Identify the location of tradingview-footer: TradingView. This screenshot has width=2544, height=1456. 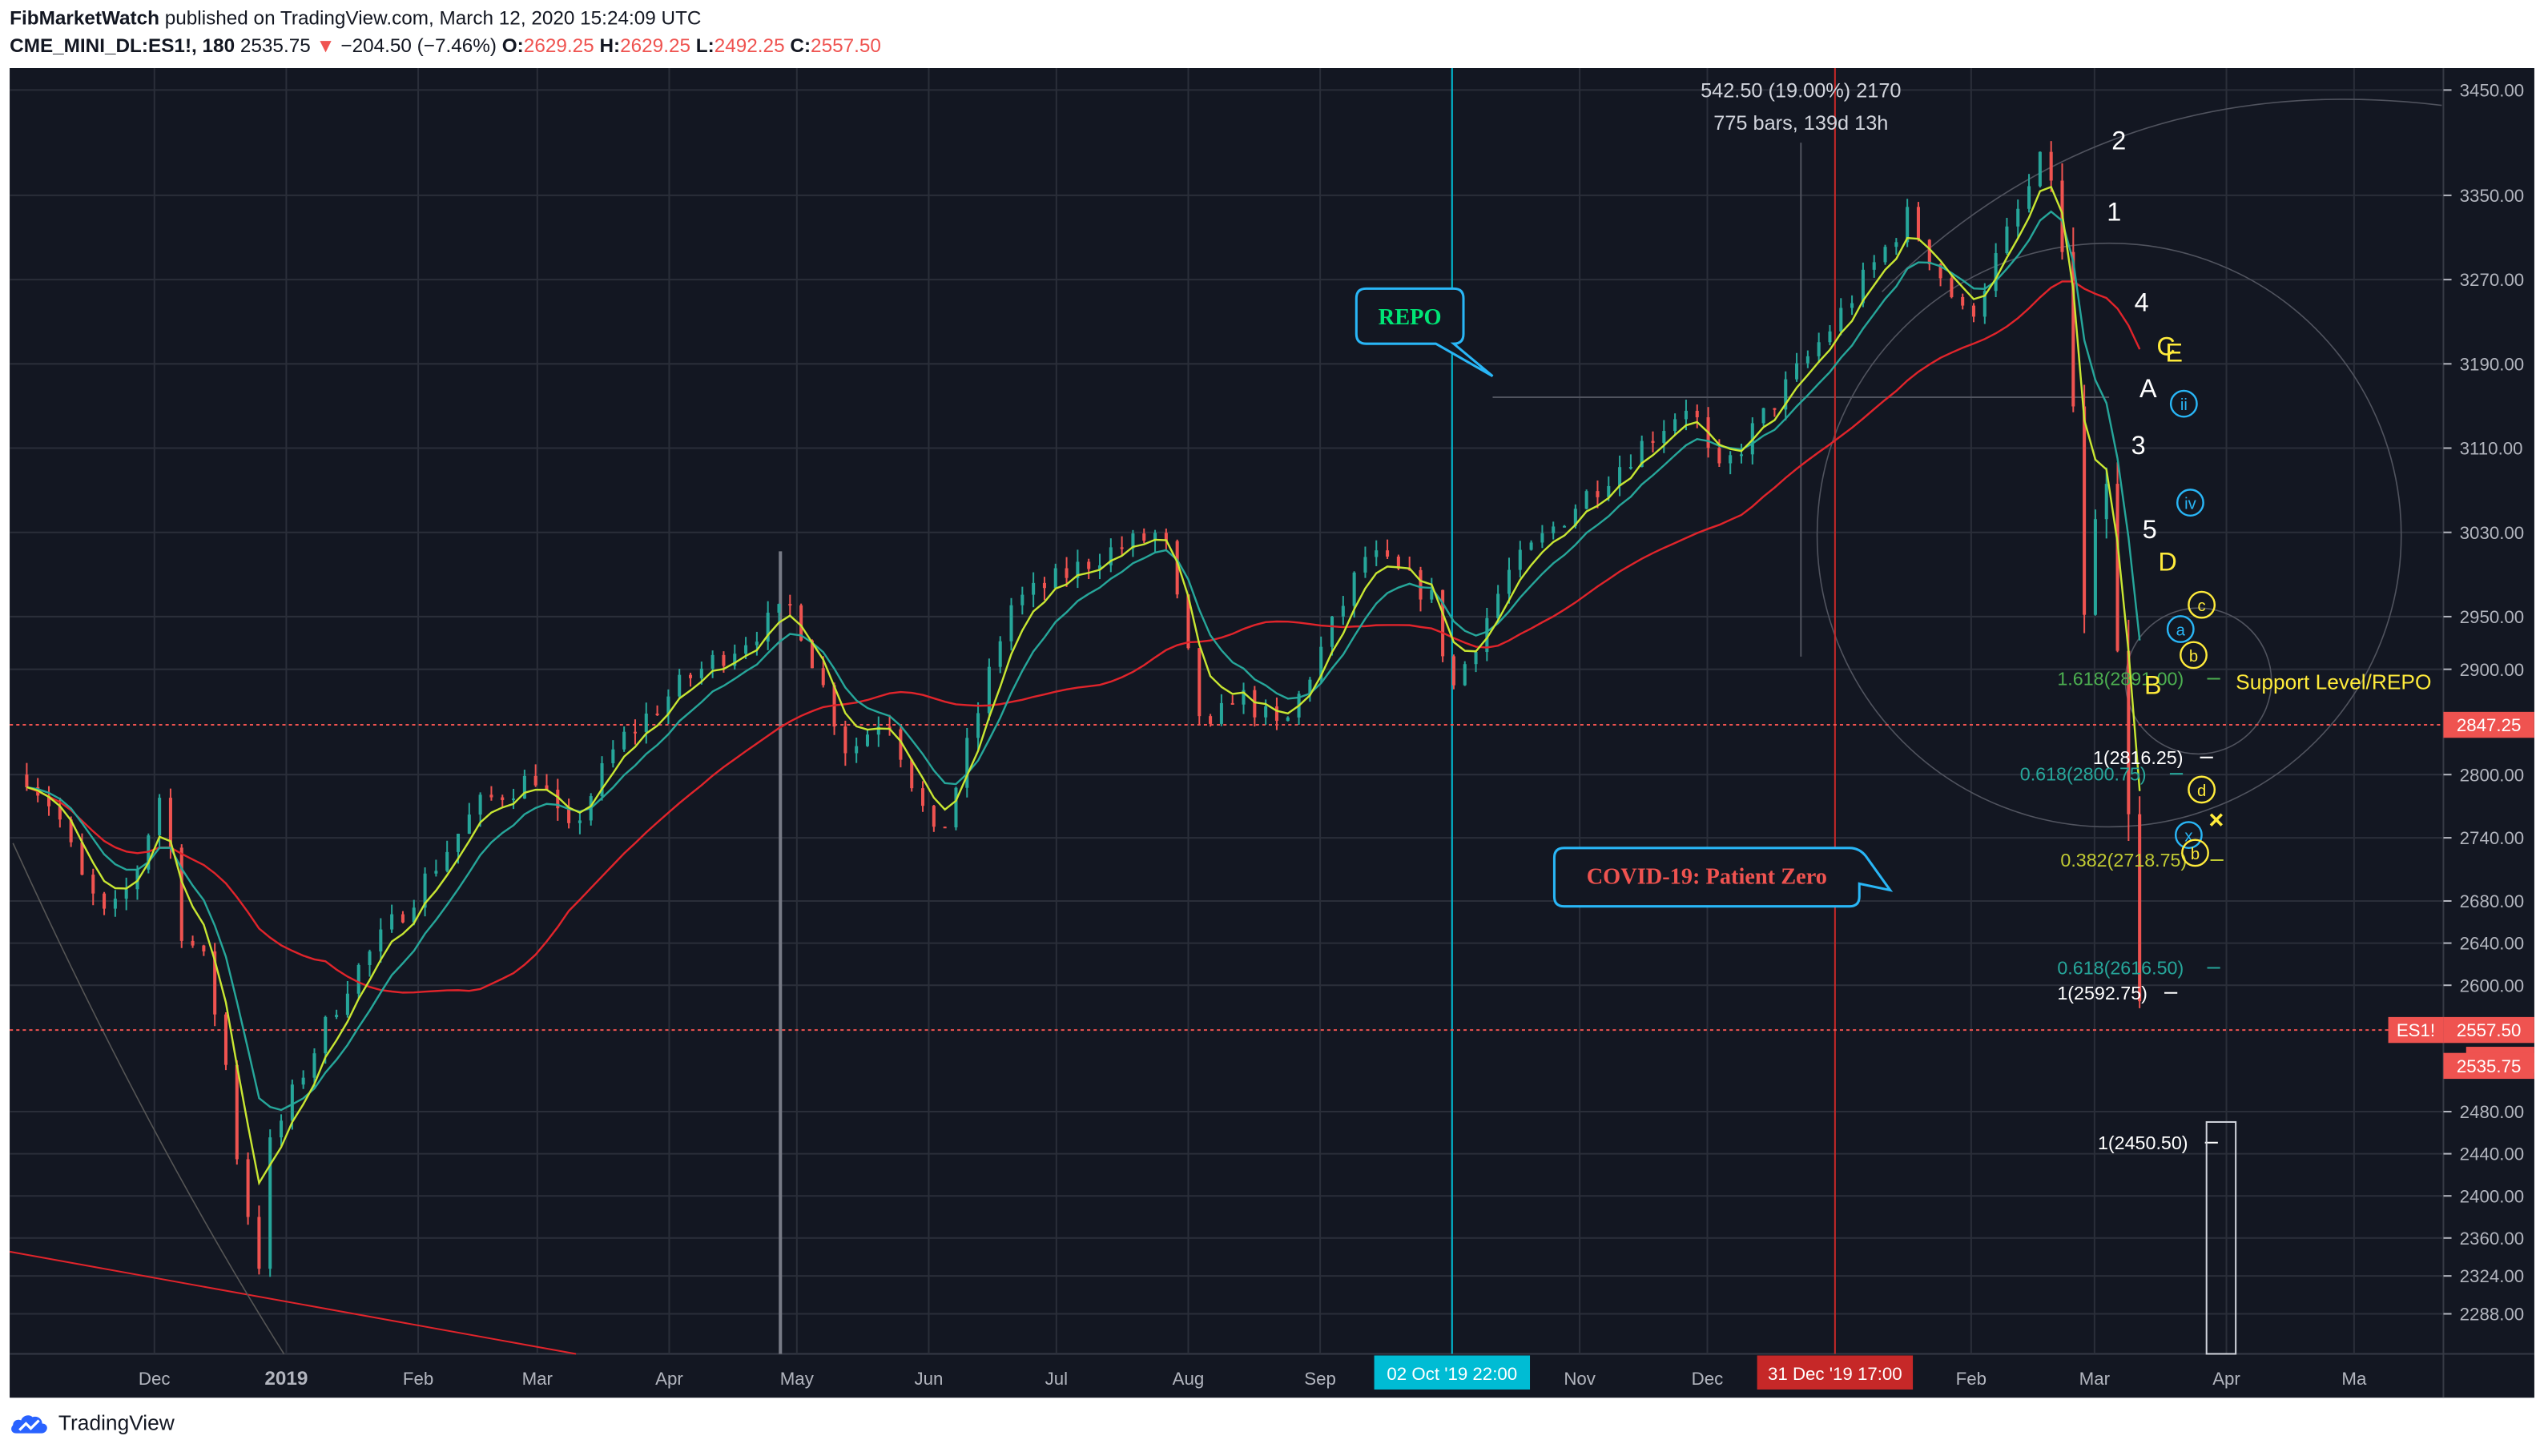
(92, 1422).